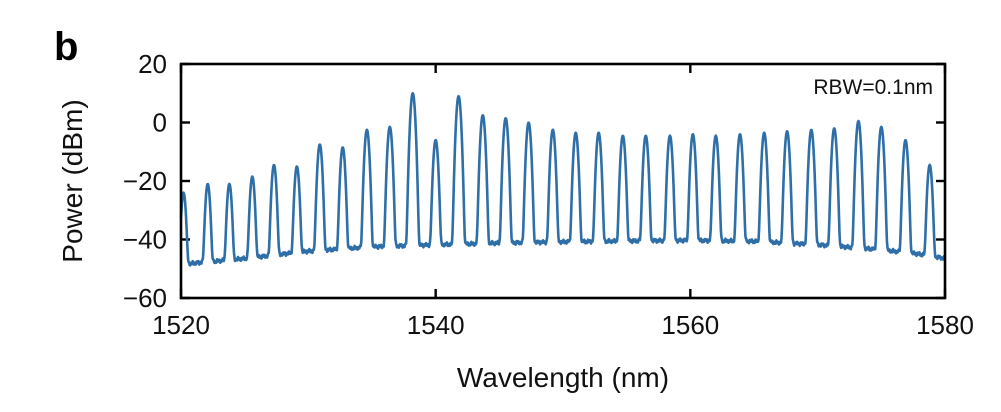 The height and width of the screenshot is (412, 1001). What do you see at coordinates (145, 298) in the screenshot?
I see `y-tick-label: −60` at bounding box center [145, 298].